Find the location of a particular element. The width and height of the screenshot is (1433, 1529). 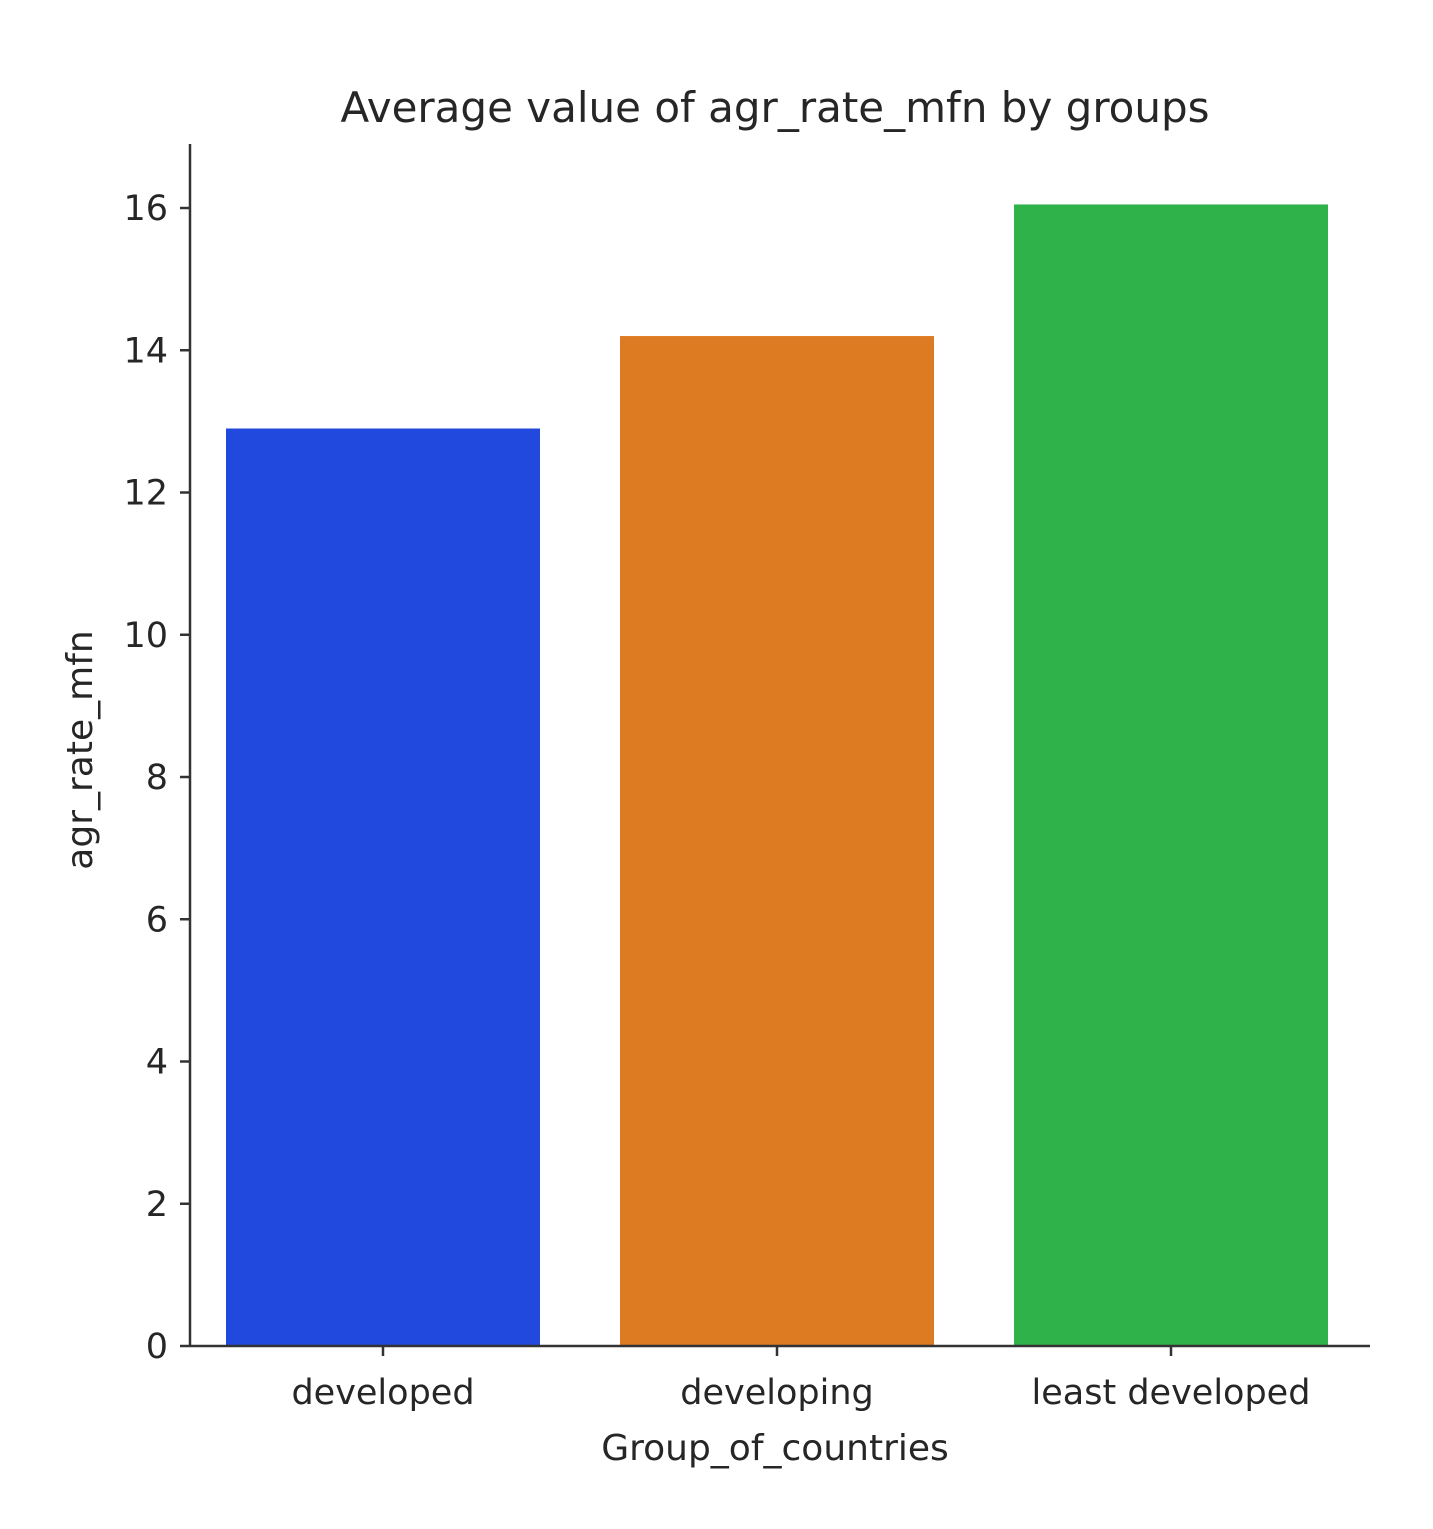

bar-developing is located at coordinates (777, 841).